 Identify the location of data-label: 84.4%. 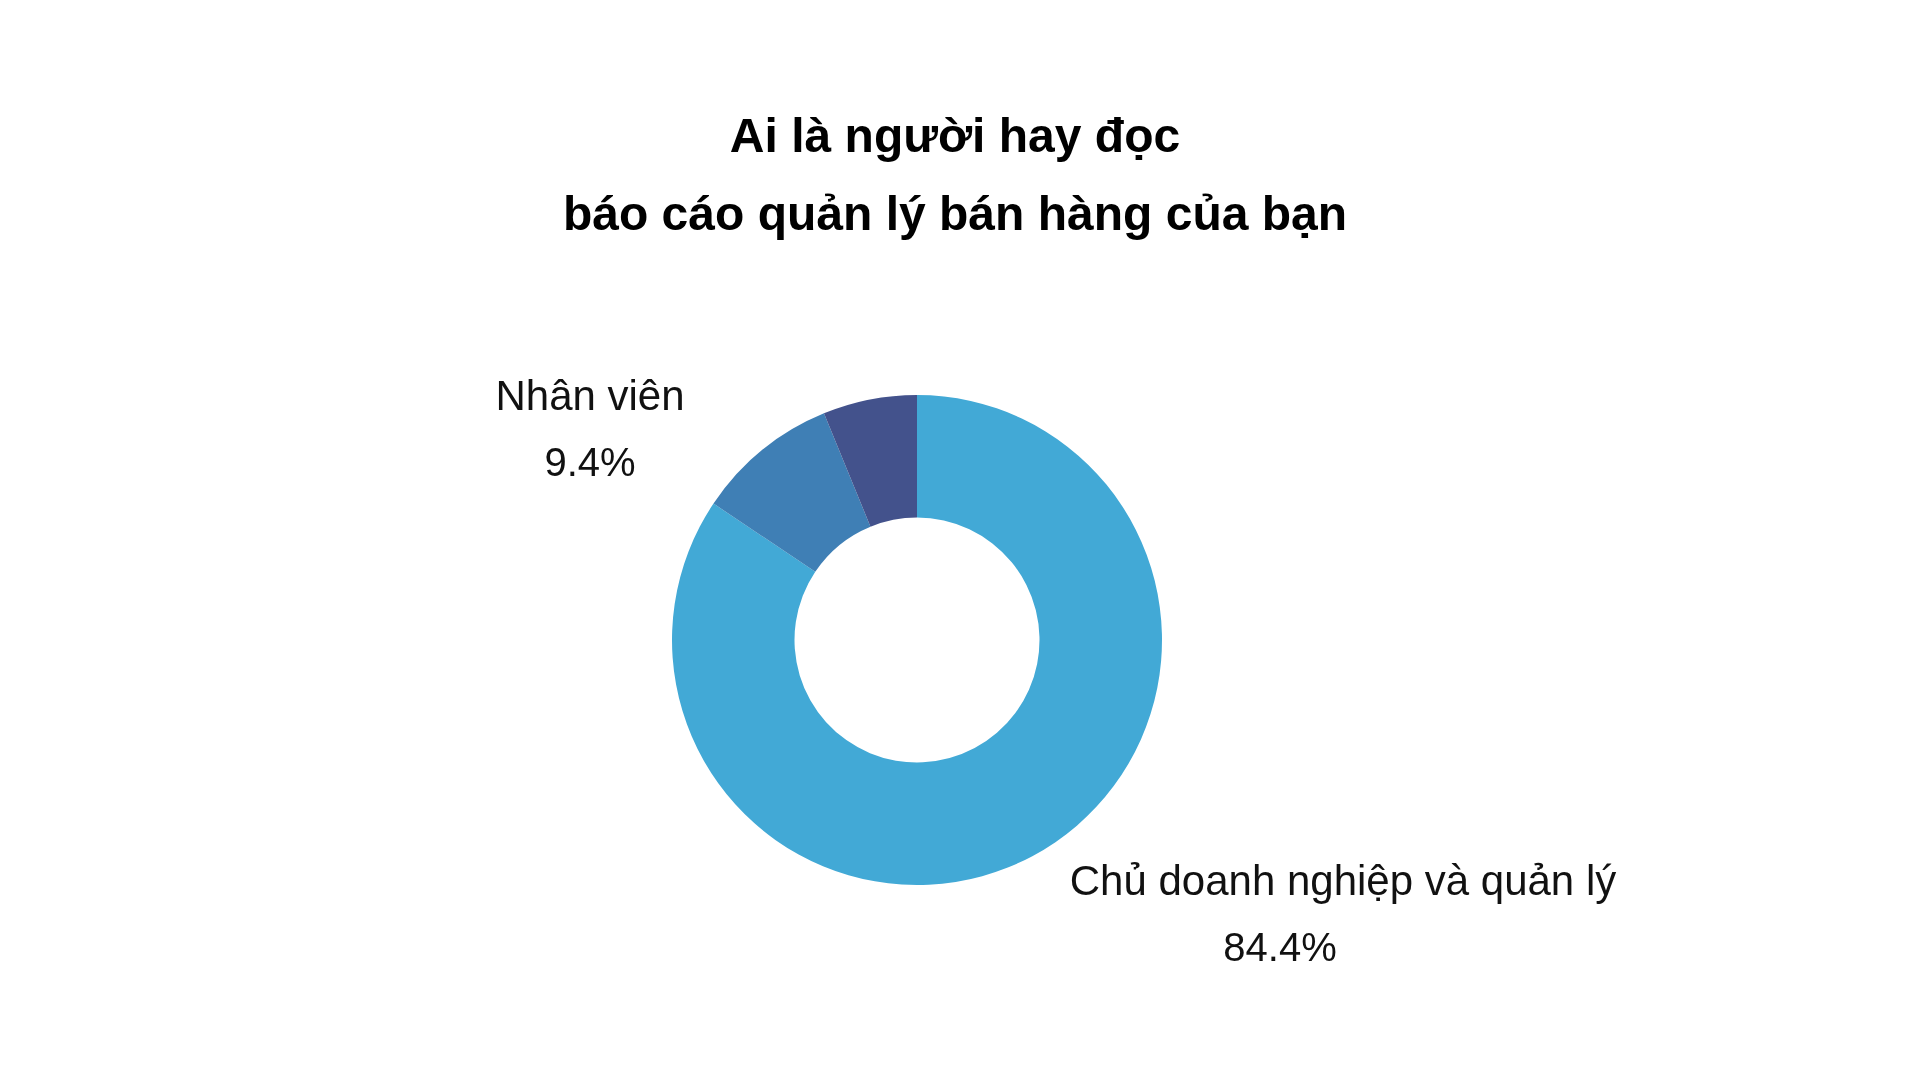
(1280, 947).